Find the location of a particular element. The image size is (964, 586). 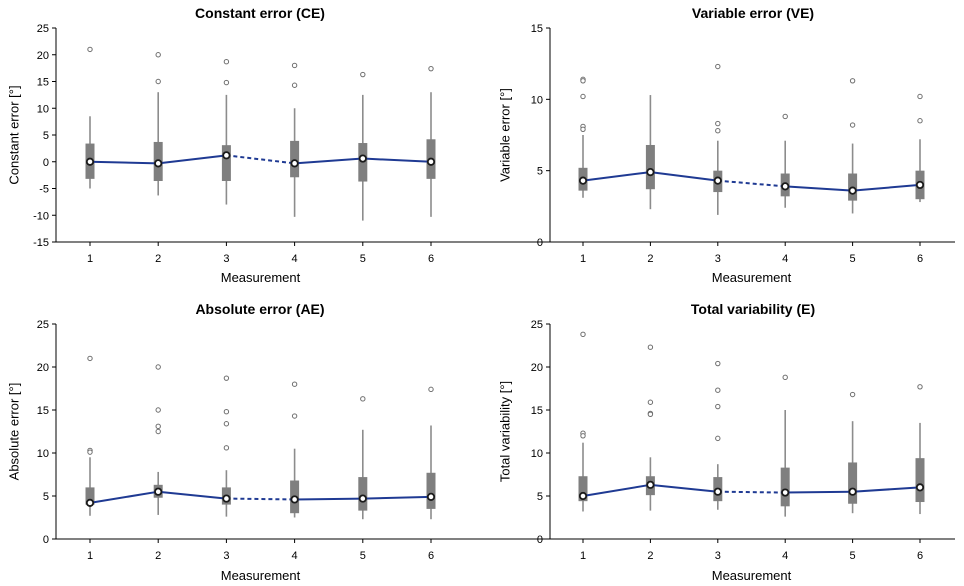

y-tick-label: 20 is located at coordinates (537, 368).